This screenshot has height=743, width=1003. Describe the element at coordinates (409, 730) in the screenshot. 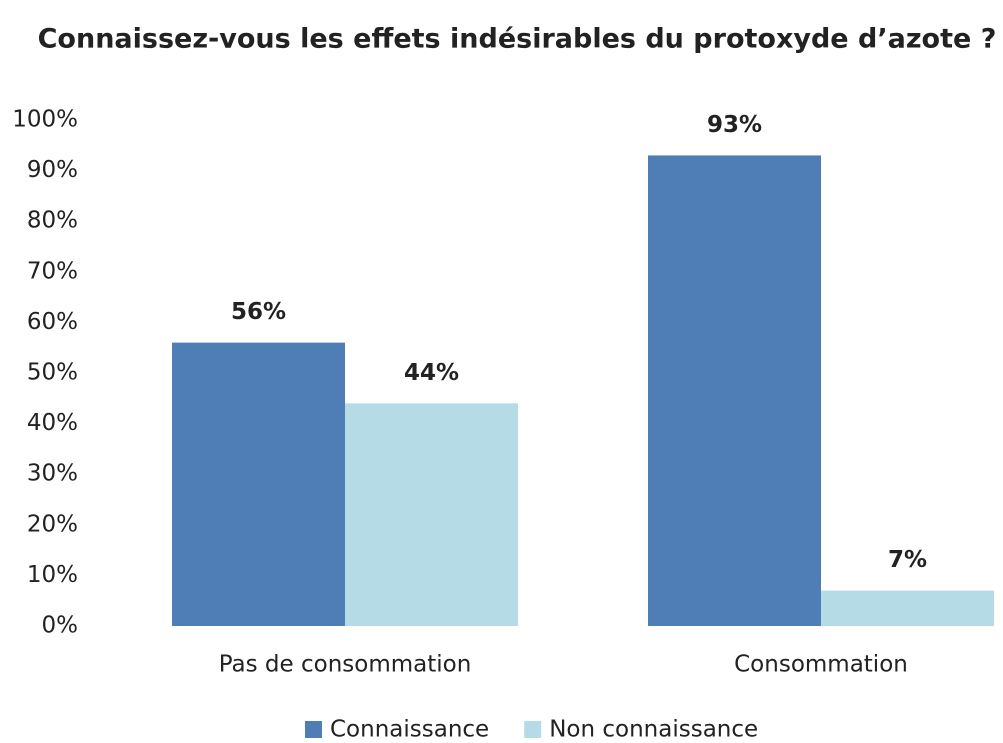

I see `legend-label: Connaissance` at that location.